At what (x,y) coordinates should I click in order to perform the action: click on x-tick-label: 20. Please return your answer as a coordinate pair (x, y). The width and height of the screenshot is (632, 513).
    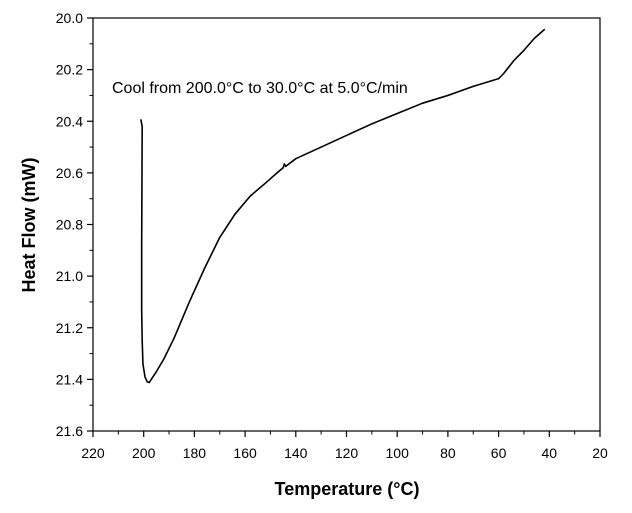
    Looking at the image, I should click on (600, 453).